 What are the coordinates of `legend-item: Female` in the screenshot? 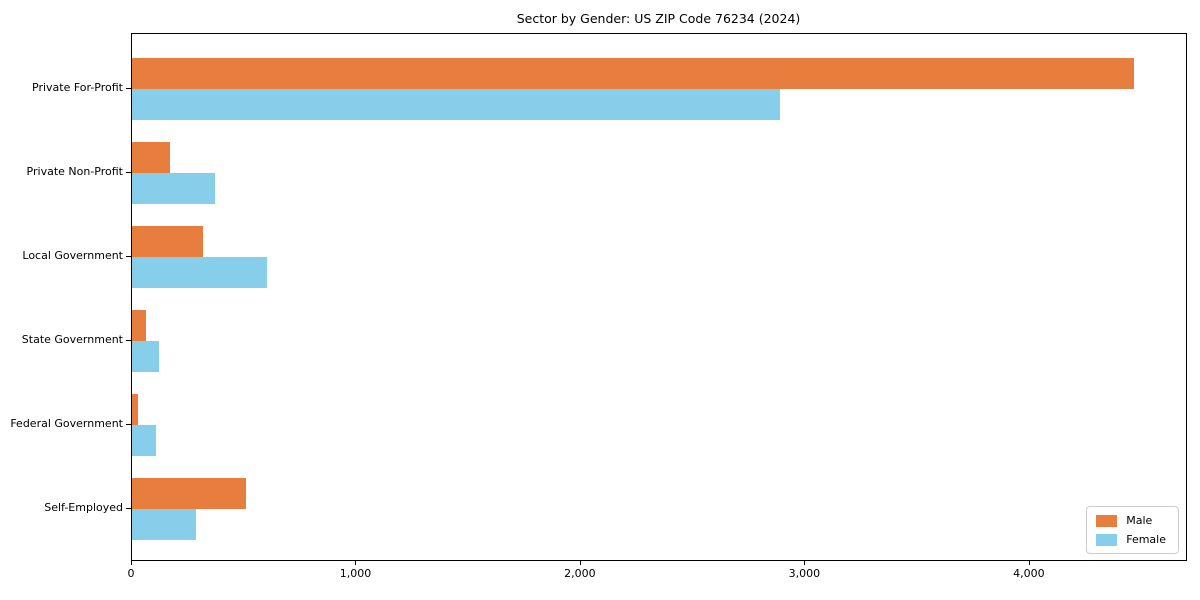 It's located at (1131, 539).